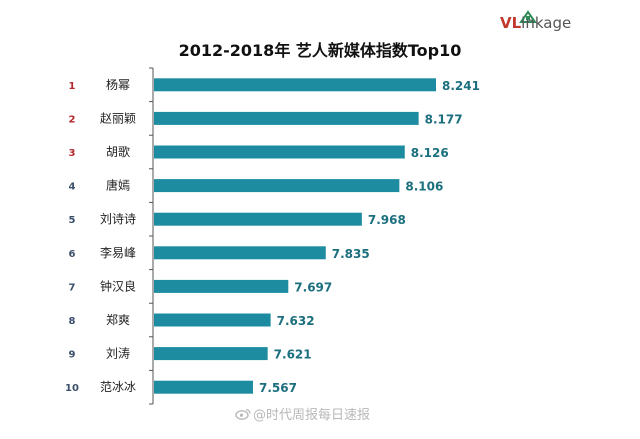  I want to click on category-label: 刘诗诗, so click(118, 219).